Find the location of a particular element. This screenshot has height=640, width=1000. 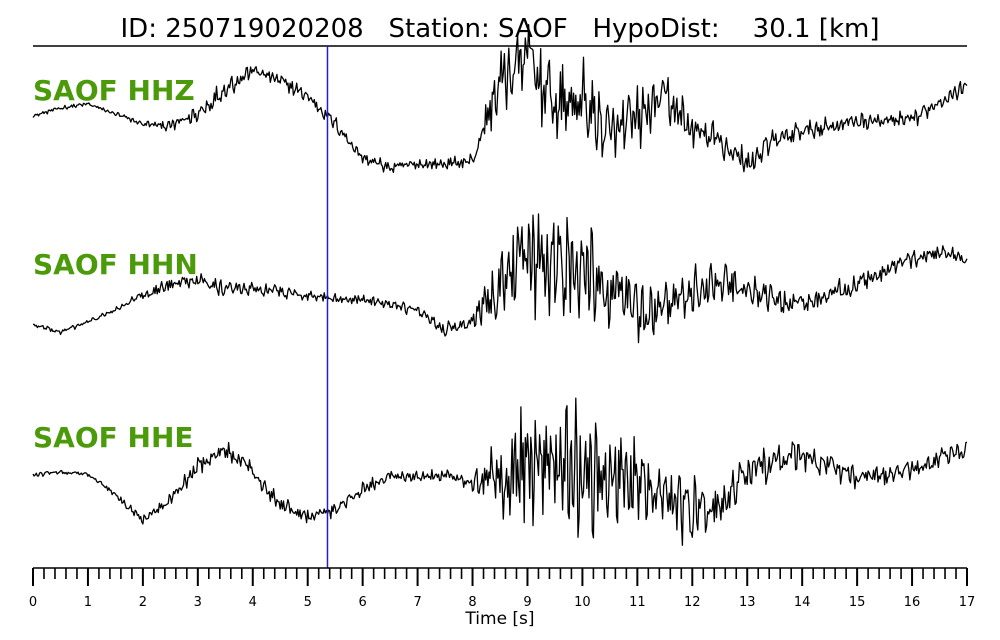

x-tick-label: 12 is located at coordinates (692, 602).